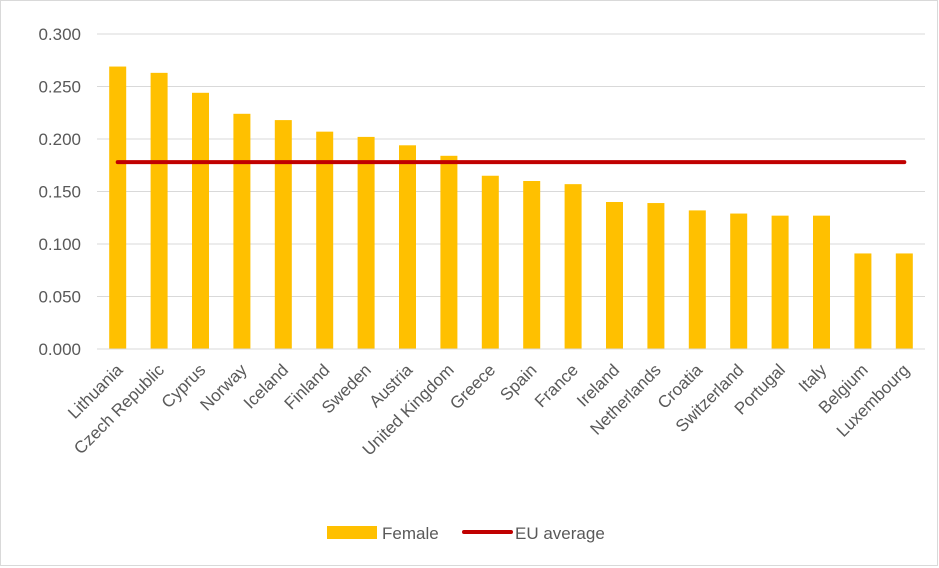 Image resolution: width=939 pixels, height=568 pixels. Describe the element at coordinates (863, 301) in the screenshot. I see `bar-belgium` at that location.